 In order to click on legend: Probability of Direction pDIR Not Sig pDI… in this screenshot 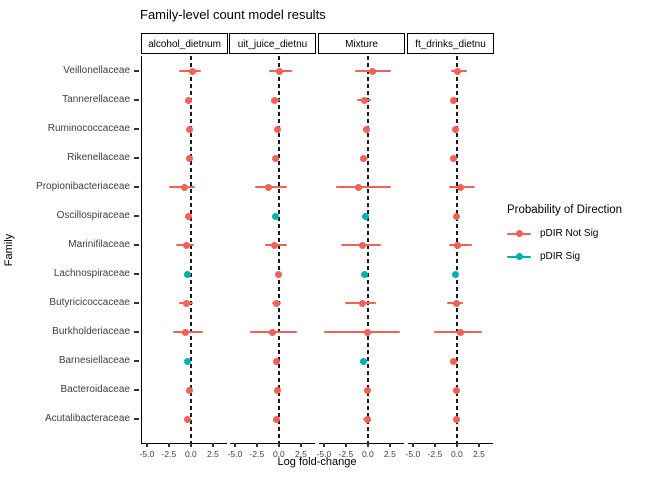, I will do `click(587, 239)`.